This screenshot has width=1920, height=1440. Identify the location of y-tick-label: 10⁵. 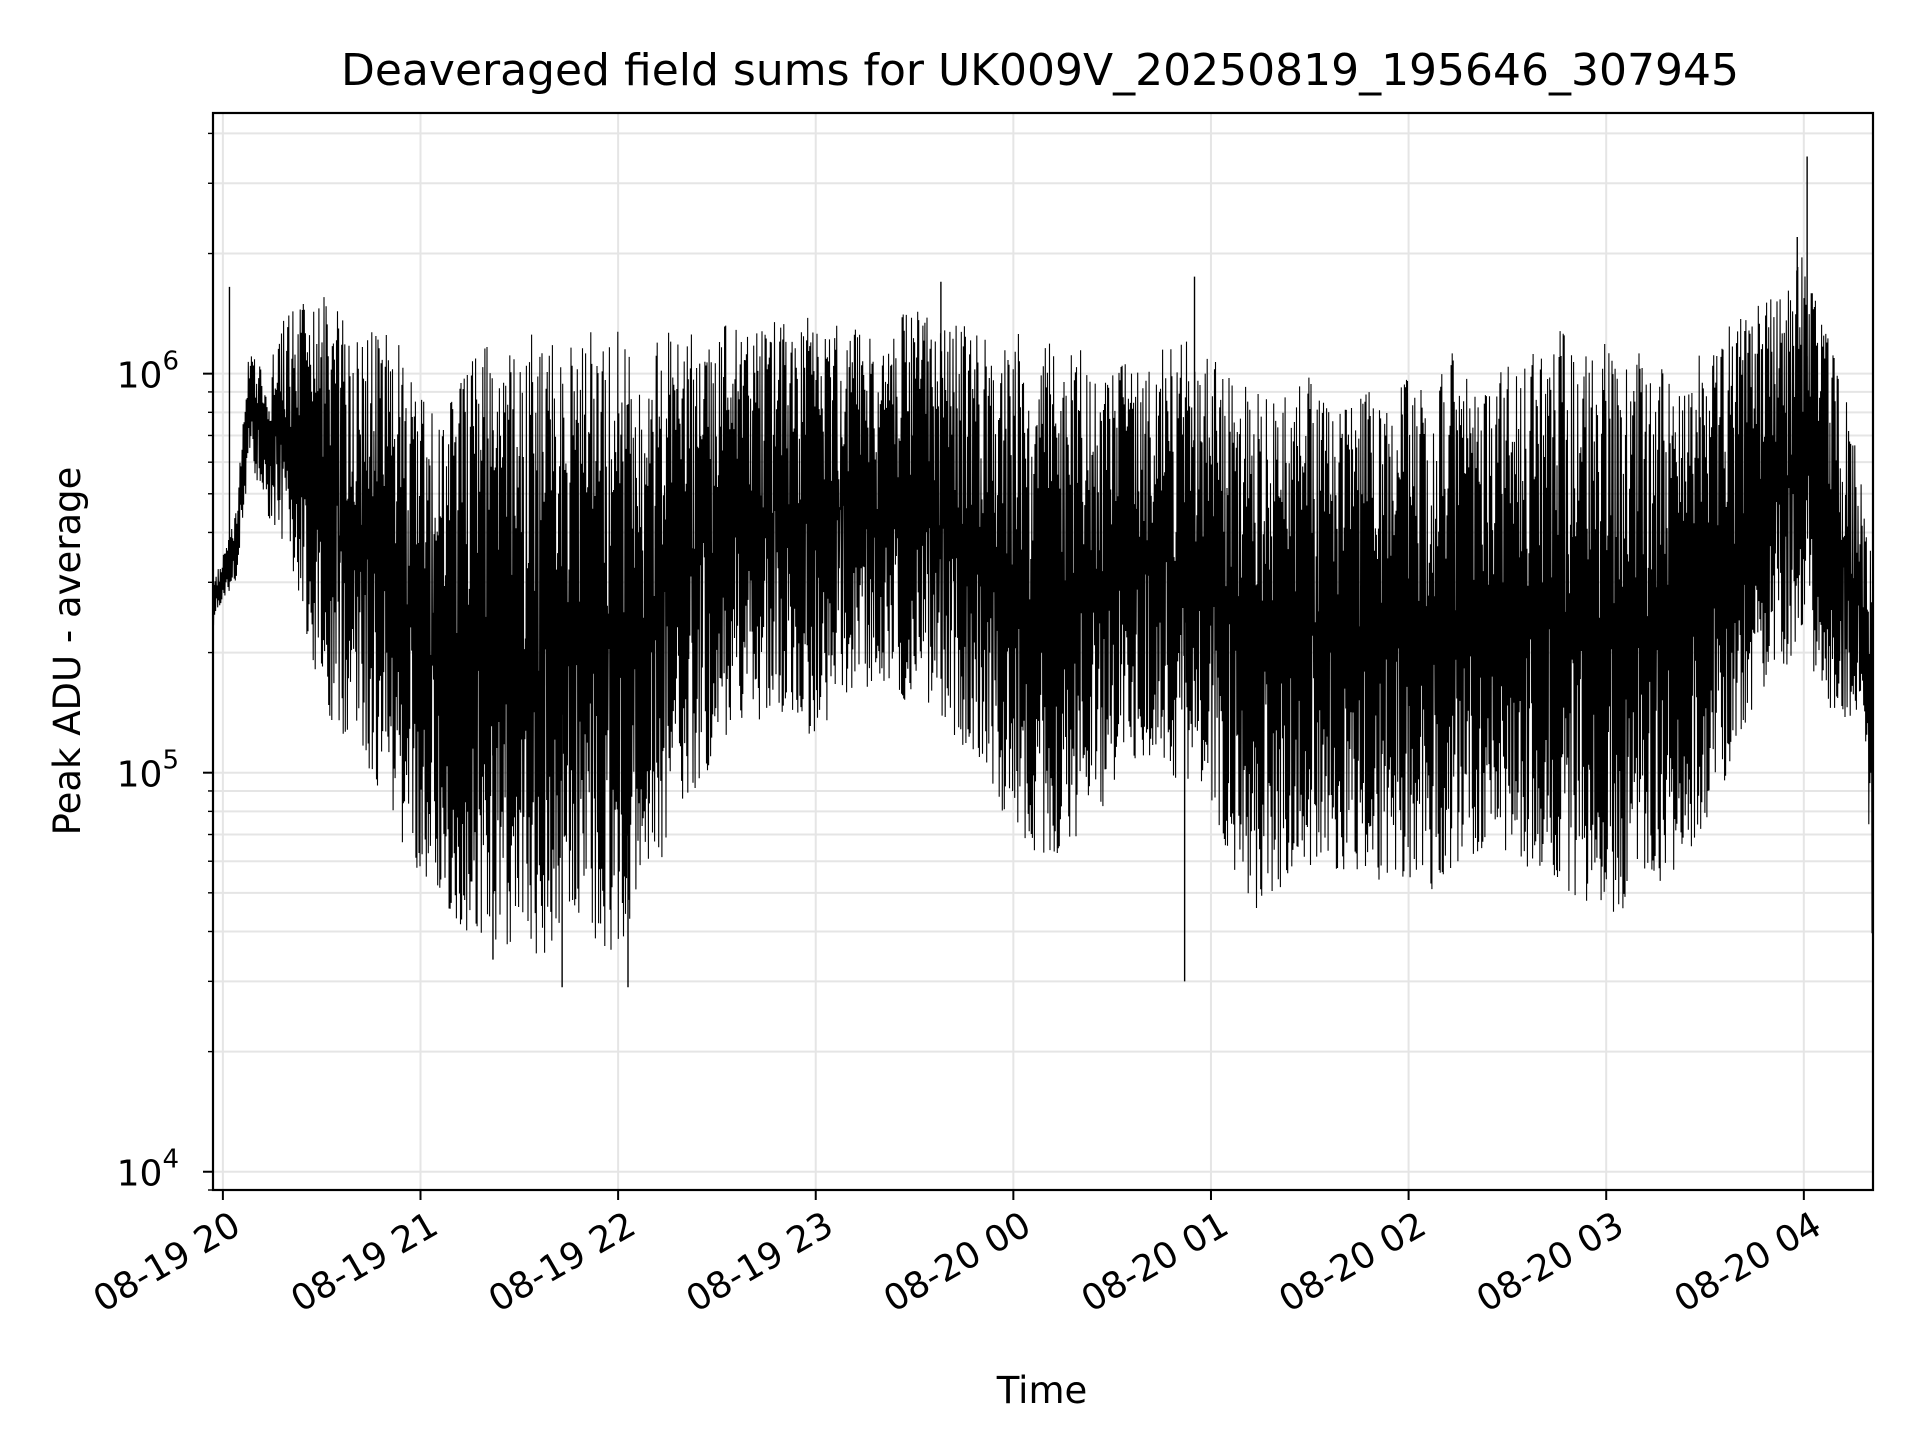
(148, 771).